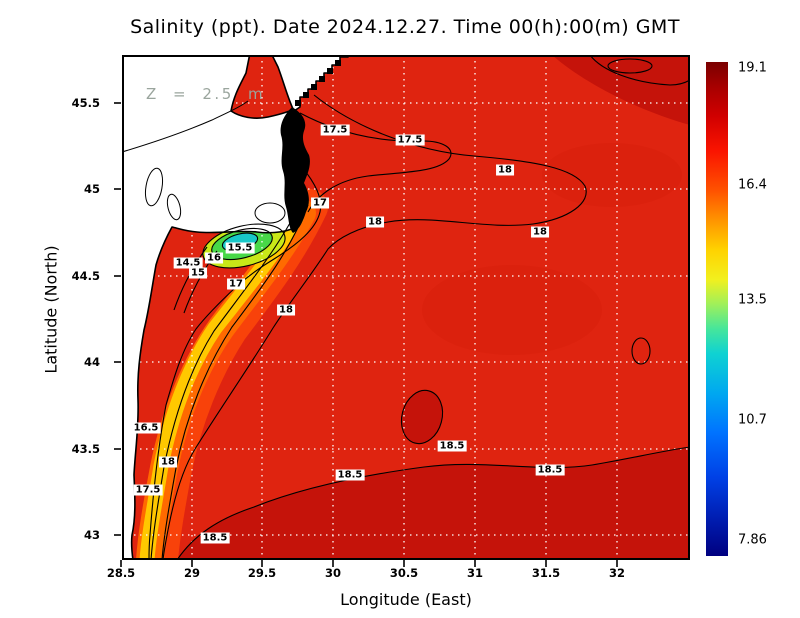 The height and width of the screenshot is (618, 800). What do you see at coordinates (406, 599) in the screenshot?
I see `x-axis-title: Longitude (East)` at bounding box center [406, 599].